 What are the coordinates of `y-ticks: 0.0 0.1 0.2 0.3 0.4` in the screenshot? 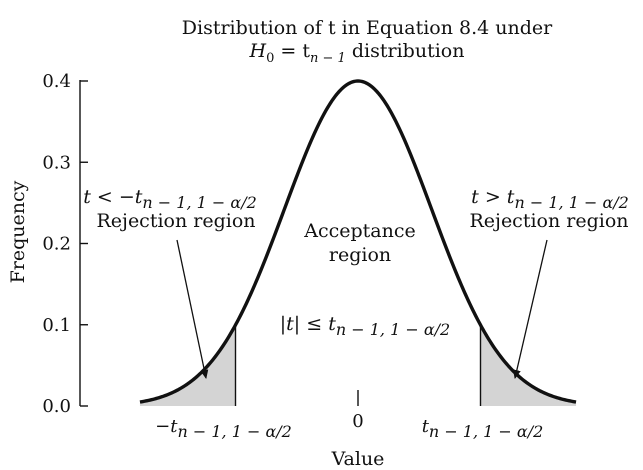 It's located at (65, 244).